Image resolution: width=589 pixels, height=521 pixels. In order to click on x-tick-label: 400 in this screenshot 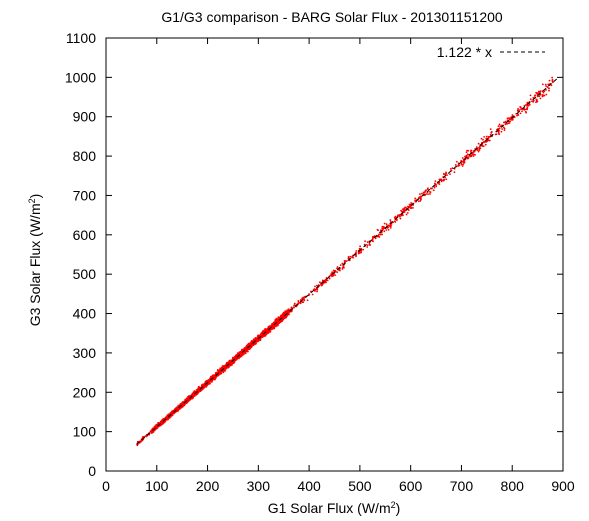, I will do `click(309, 486)`.